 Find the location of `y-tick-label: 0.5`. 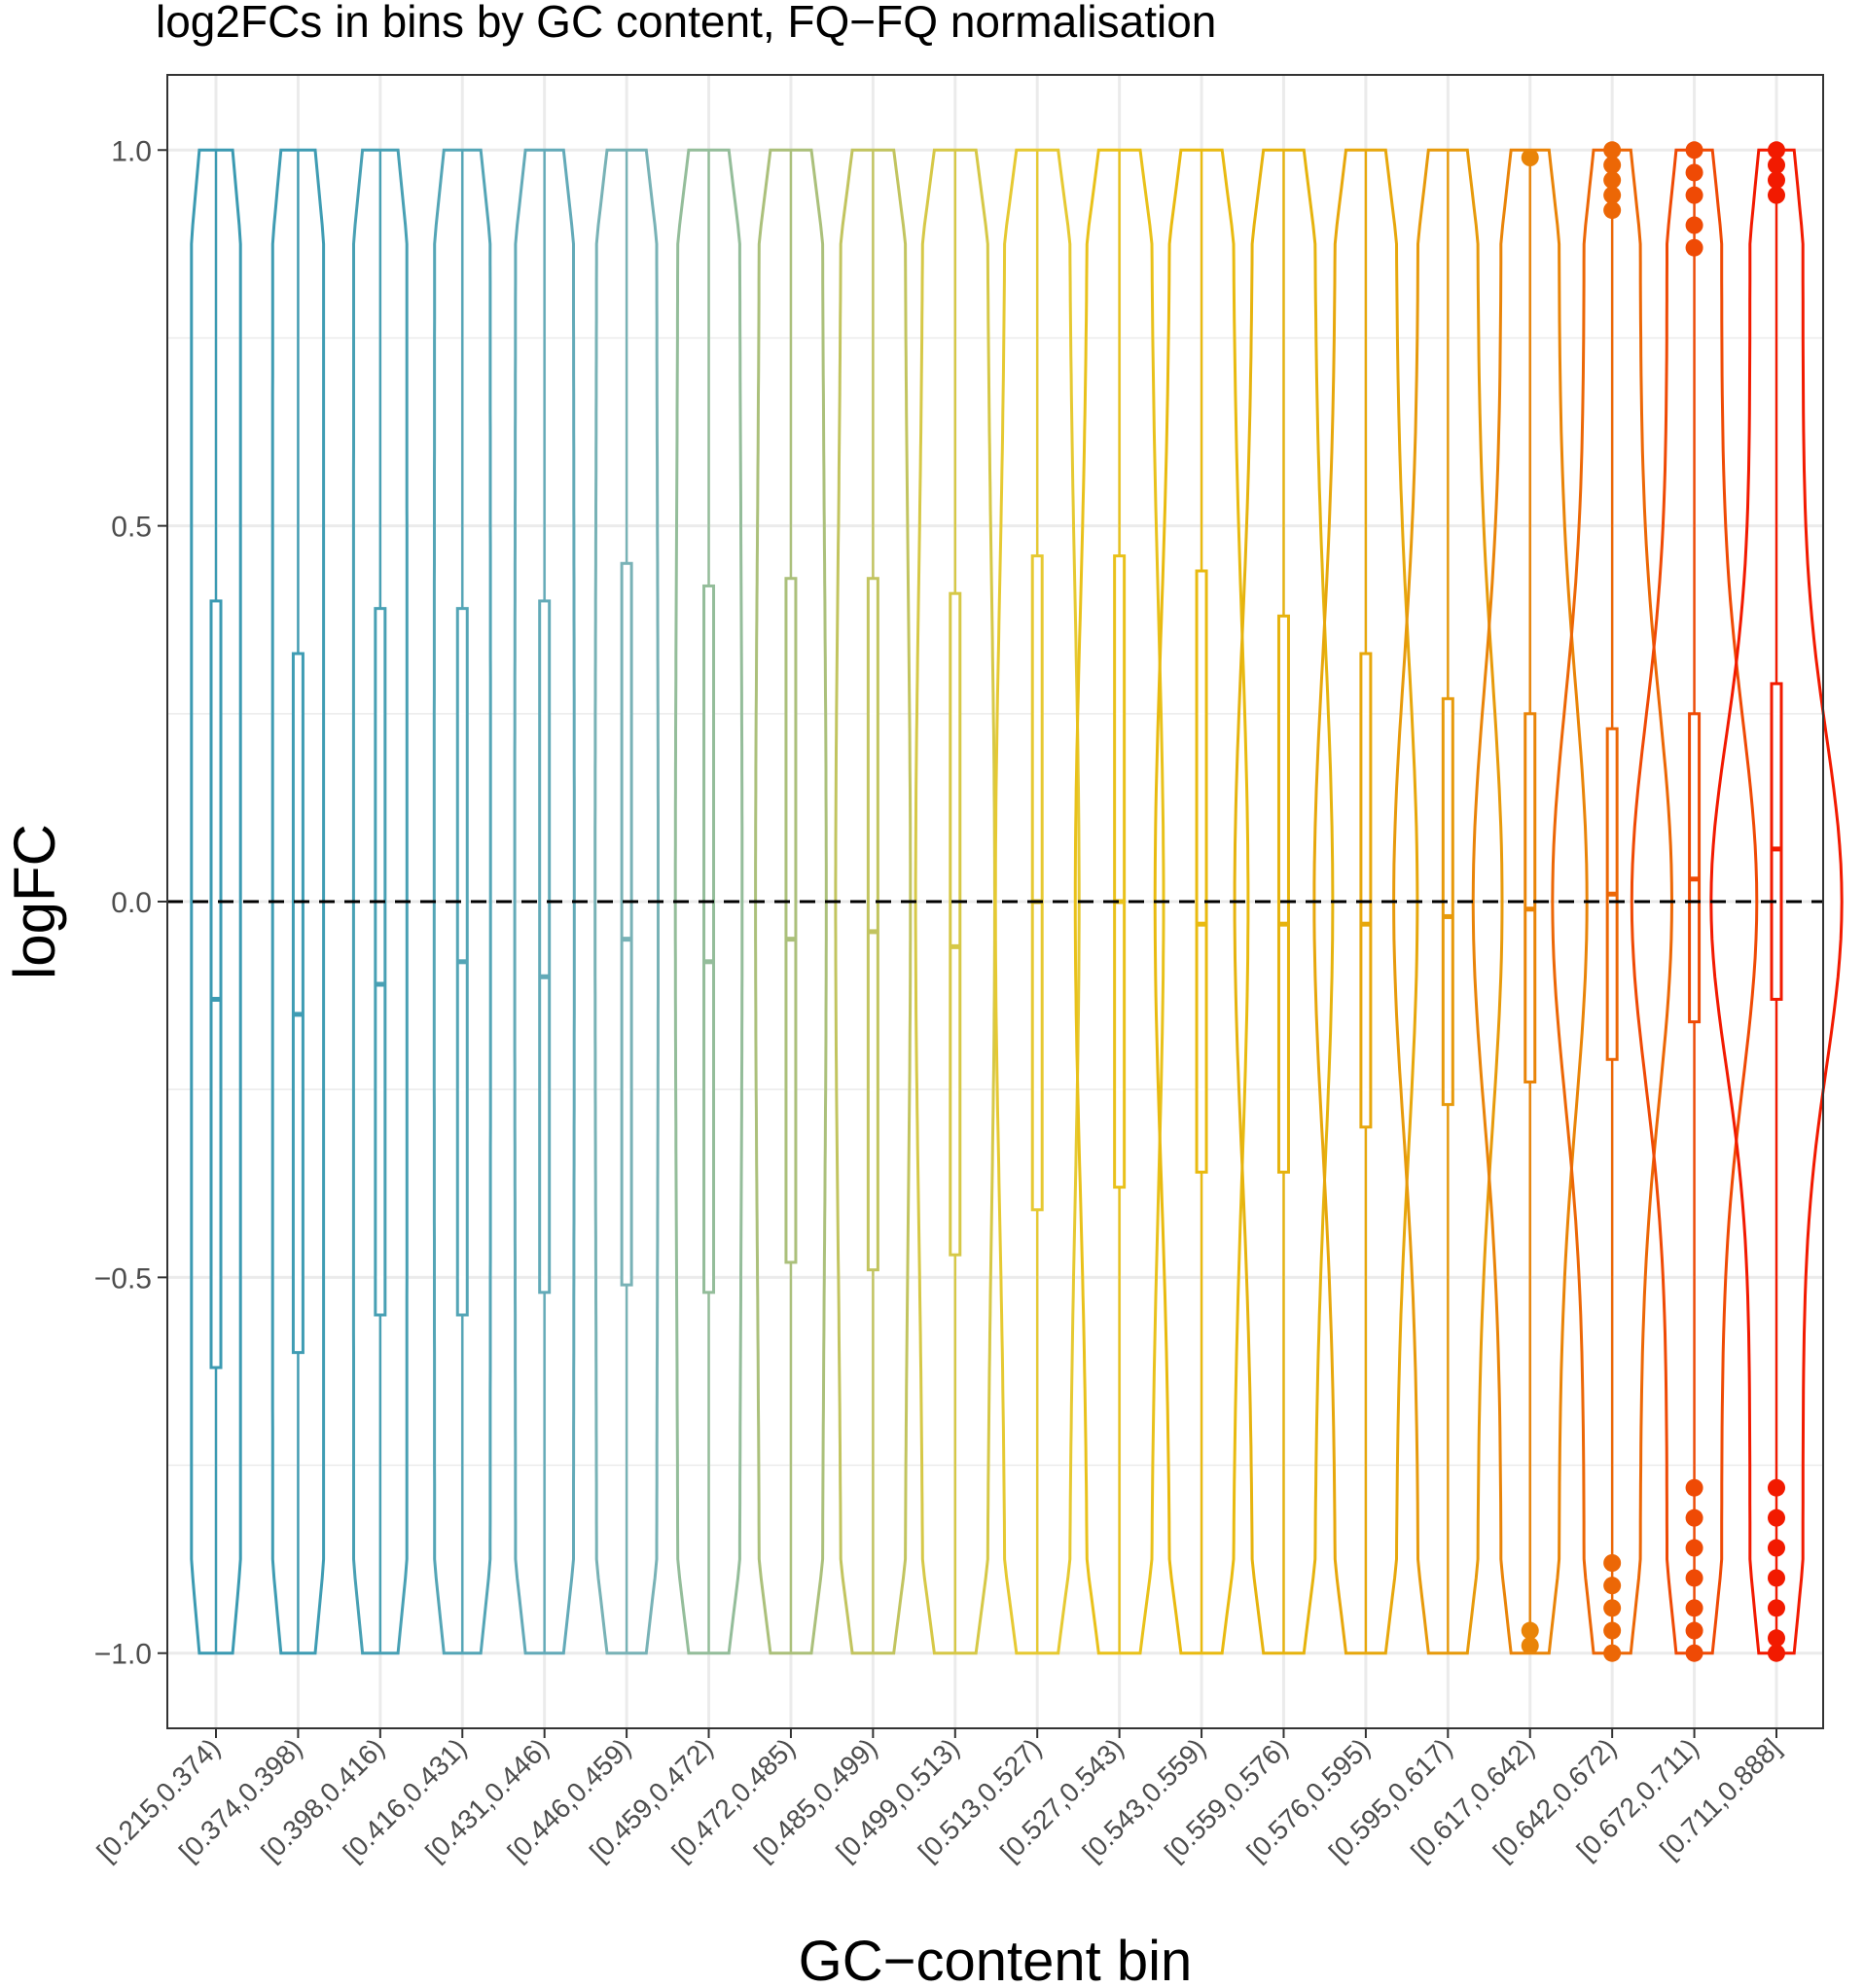

y-tick-label: 0.5 is located at coordinates (131, 528).